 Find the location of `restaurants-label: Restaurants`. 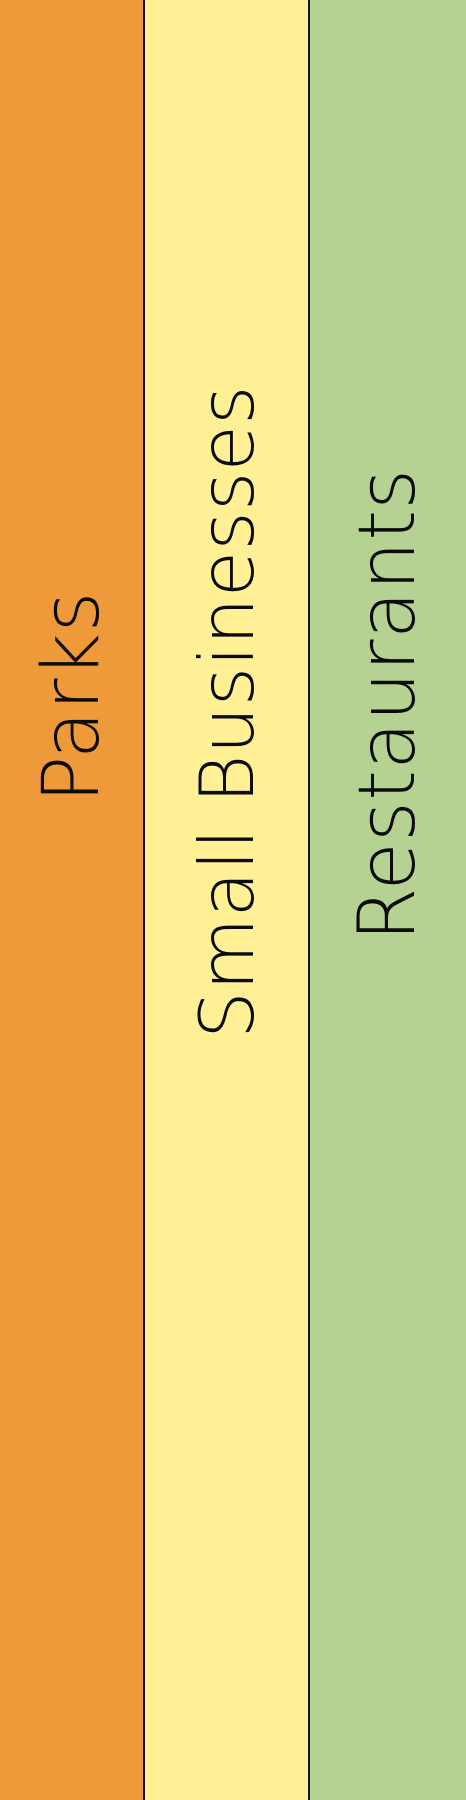

restaurants-label: Restaurants is located at coordinates (388, 705).